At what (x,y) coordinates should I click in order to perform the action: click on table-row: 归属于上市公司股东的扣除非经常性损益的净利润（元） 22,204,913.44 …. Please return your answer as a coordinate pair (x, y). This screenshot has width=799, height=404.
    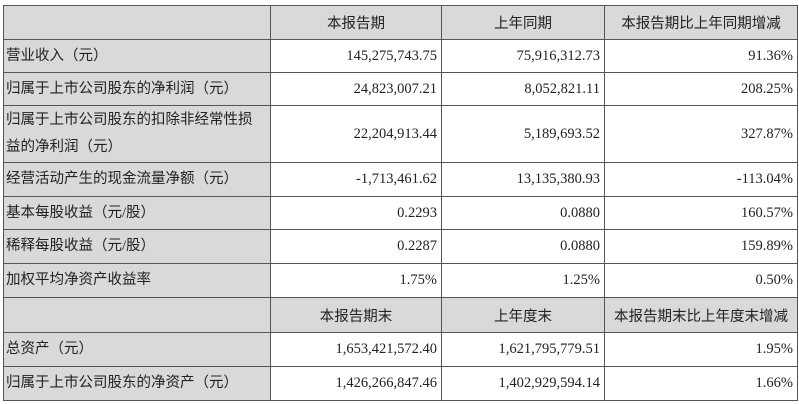
    Looking at the image, I should click on (400, 134).